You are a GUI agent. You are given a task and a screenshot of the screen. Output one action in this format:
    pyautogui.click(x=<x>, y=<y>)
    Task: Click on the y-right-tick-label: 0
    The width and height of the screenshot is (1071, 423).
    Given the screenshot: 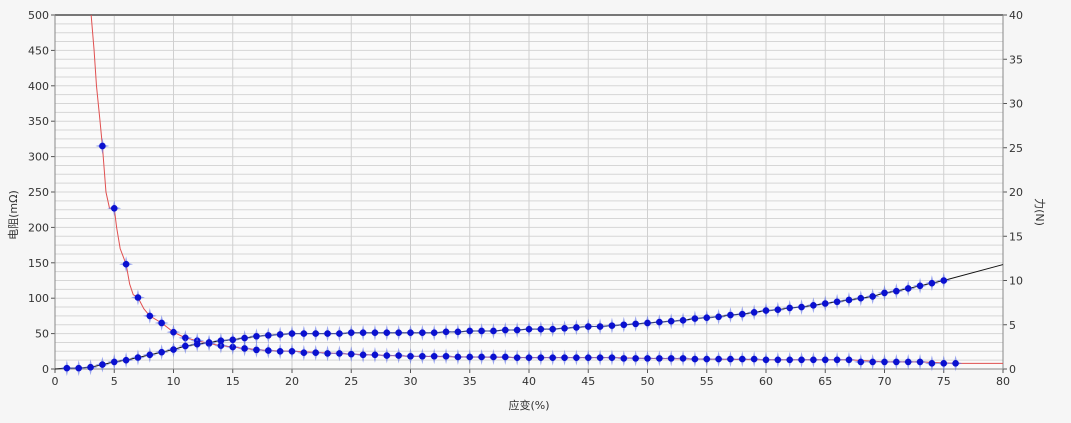 What is the action you would take?
    pyautogui.click(x=1012, y=369)
    